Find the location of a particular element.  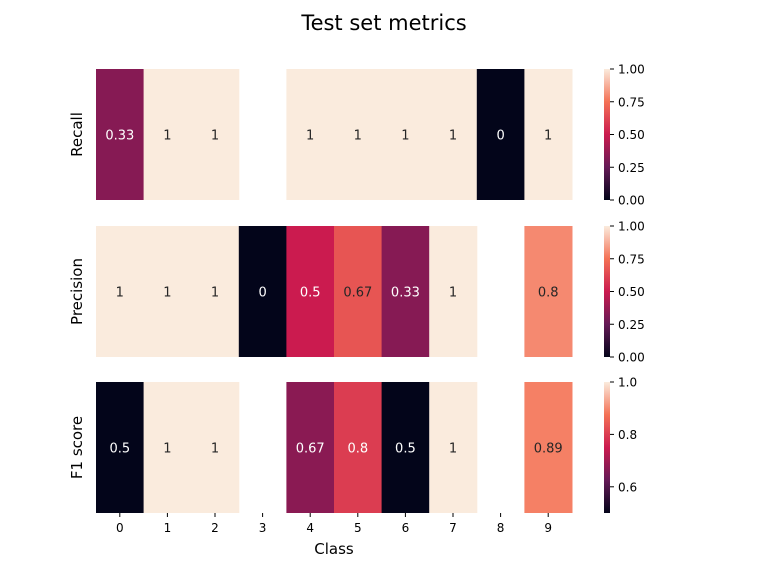

x-tick-label: 9 is located at coordinates (548, 528).